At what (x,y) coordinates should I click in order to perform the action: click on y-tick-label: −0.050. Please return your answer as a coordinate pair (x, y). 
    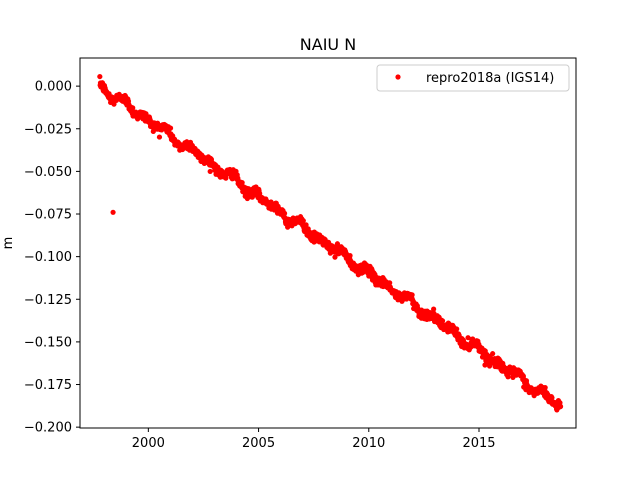
    Looking at the image, I should click on (48, 172).